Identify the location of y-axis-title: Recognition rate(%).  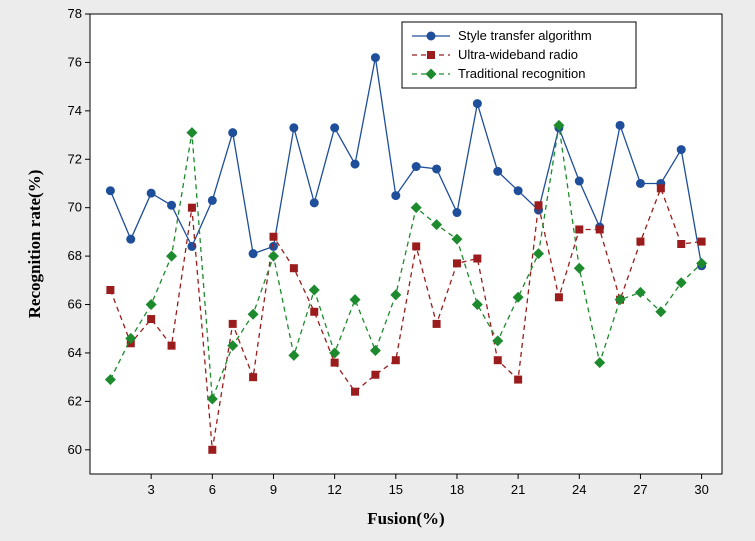
(34, 244).